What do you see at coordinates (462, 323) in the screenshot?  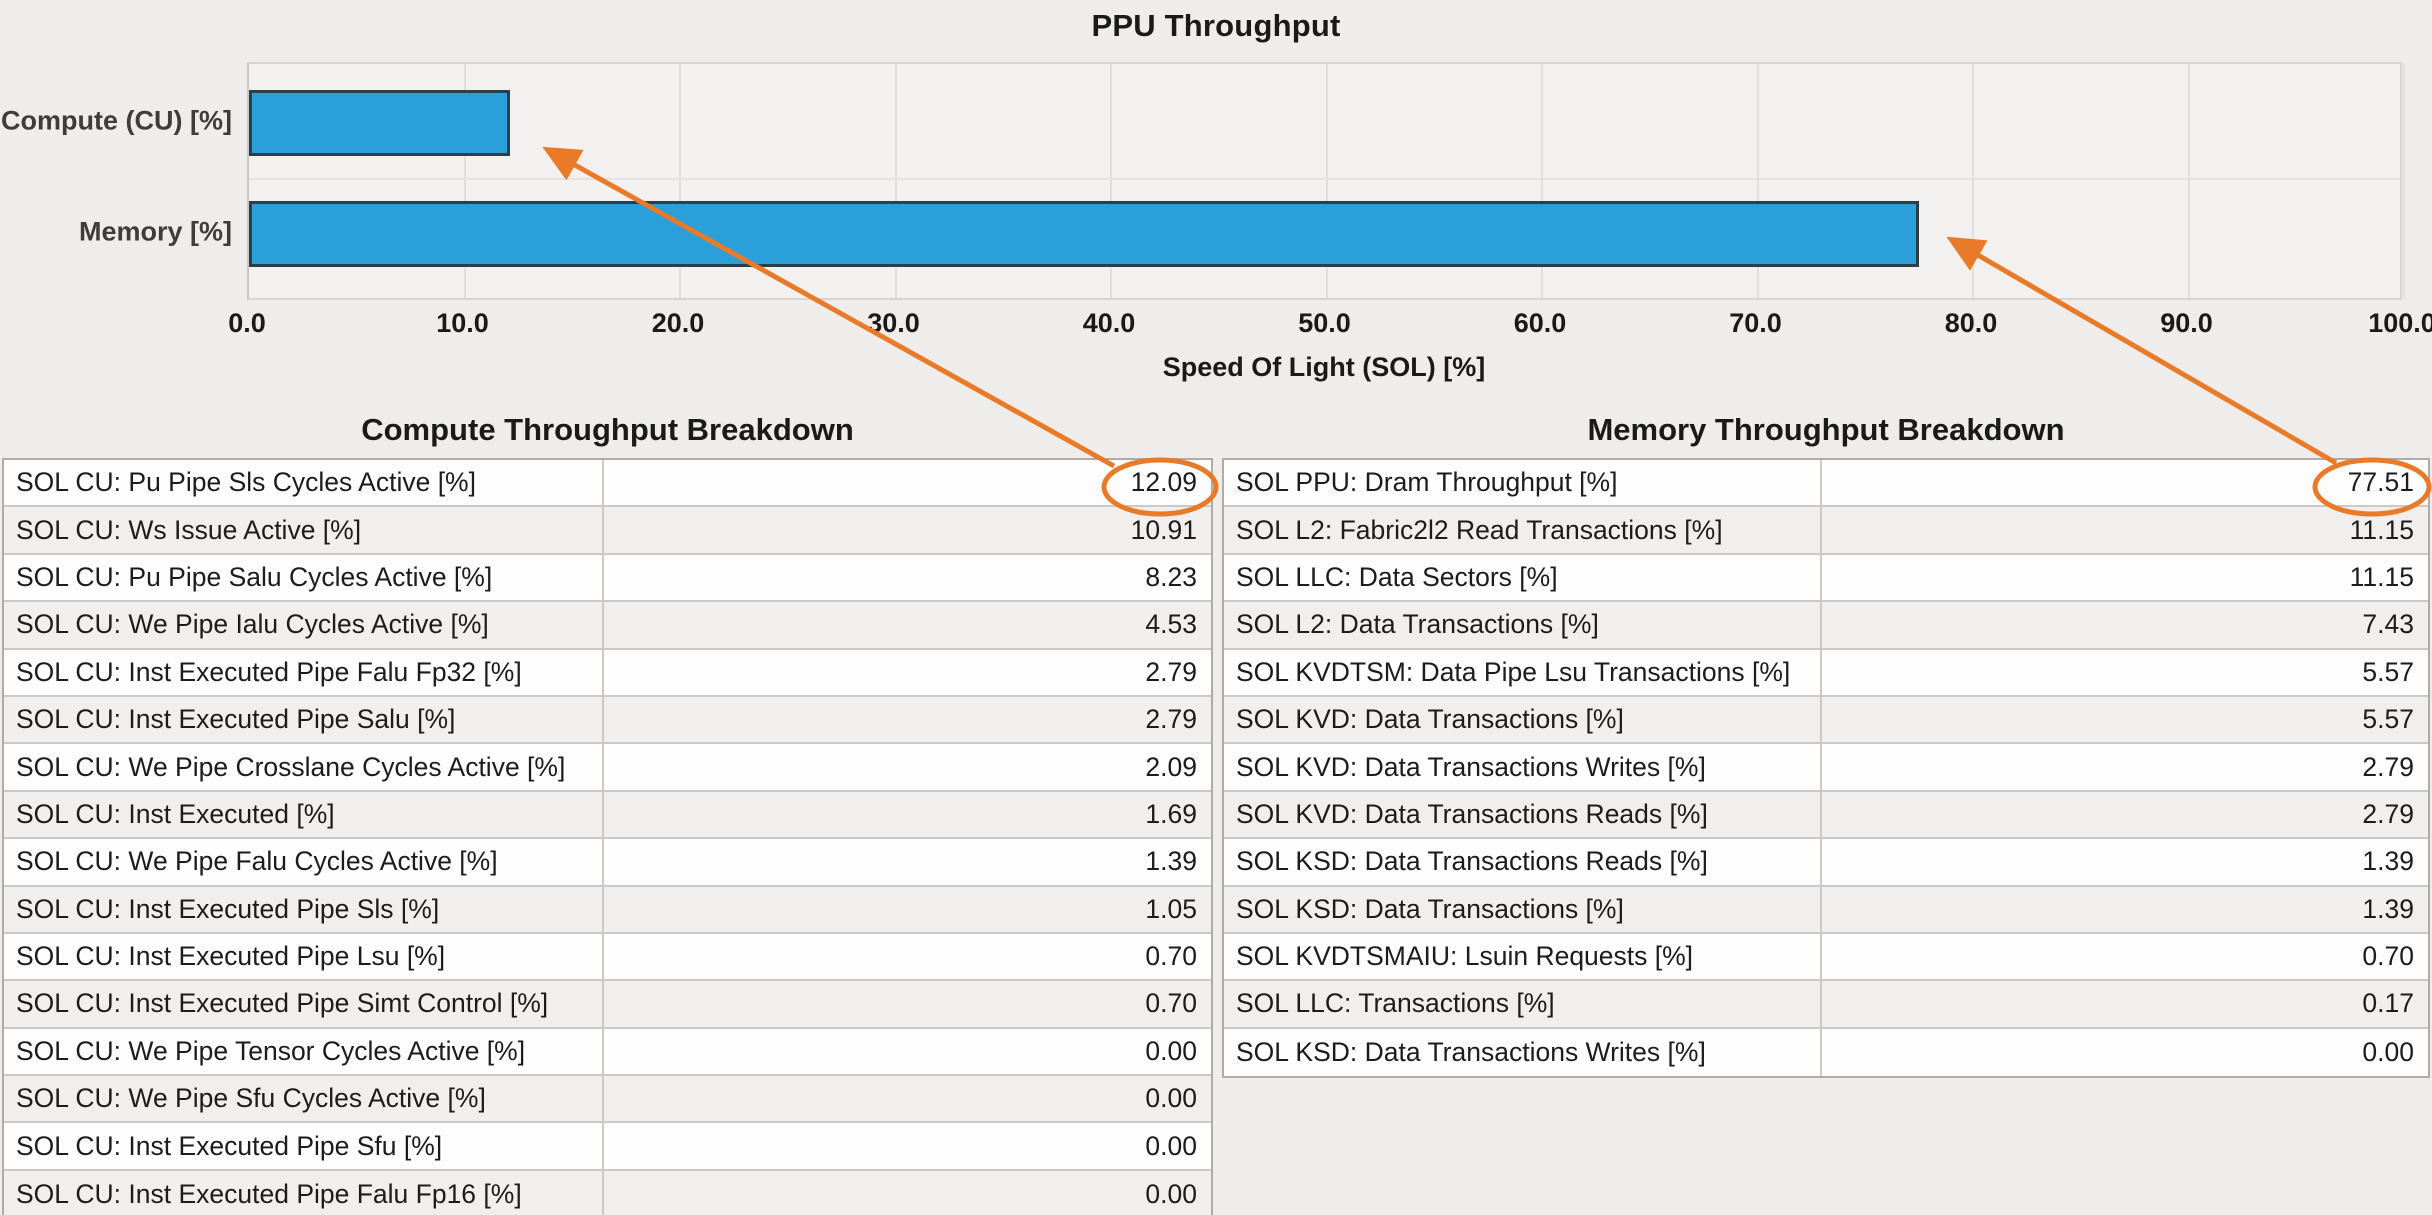 I see `x-tick-label: 10.0` at bounding box center [462, 323].